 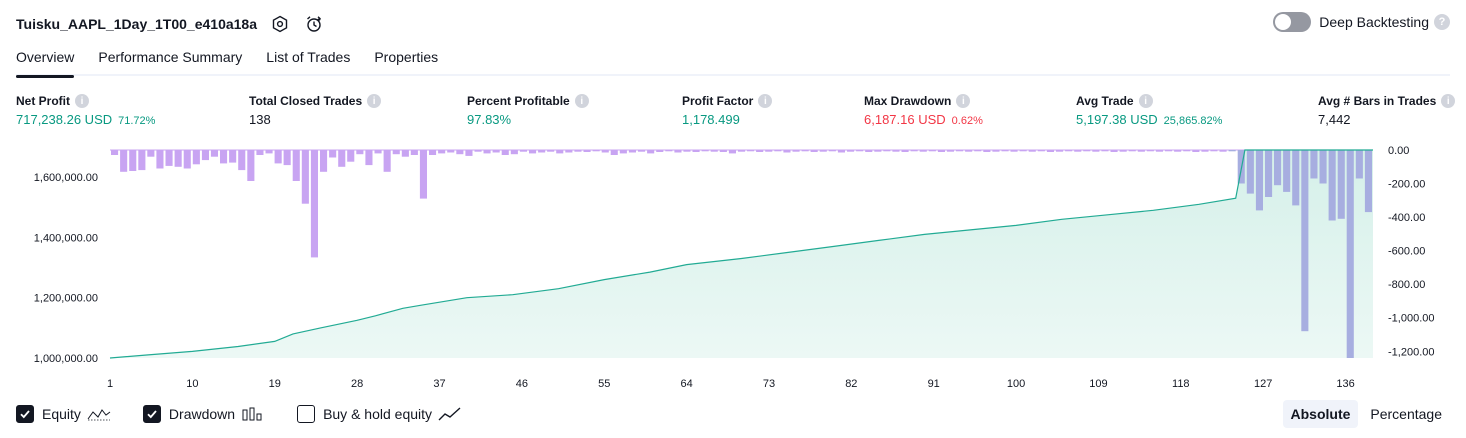 What do you see at coordinates (528, 109) in the screenshot?
I see `stat-percent-profitable: Percent Profitable i 97.83%` at bounding box center [528, 109].